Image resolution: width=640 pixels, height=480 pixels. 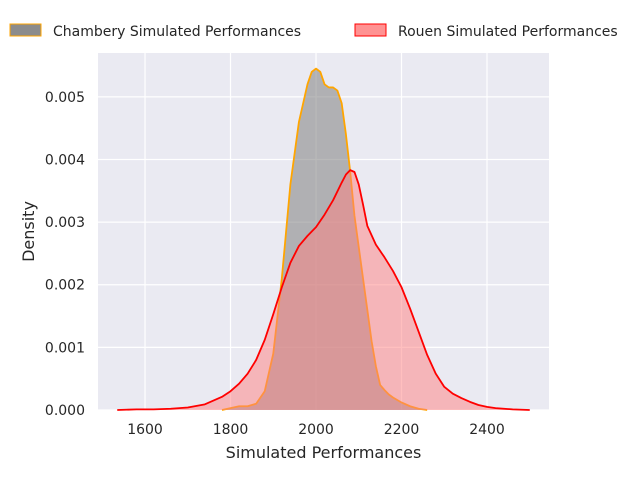 I want to click on y-tick-label: 0.002, so click(x=65, y=286).